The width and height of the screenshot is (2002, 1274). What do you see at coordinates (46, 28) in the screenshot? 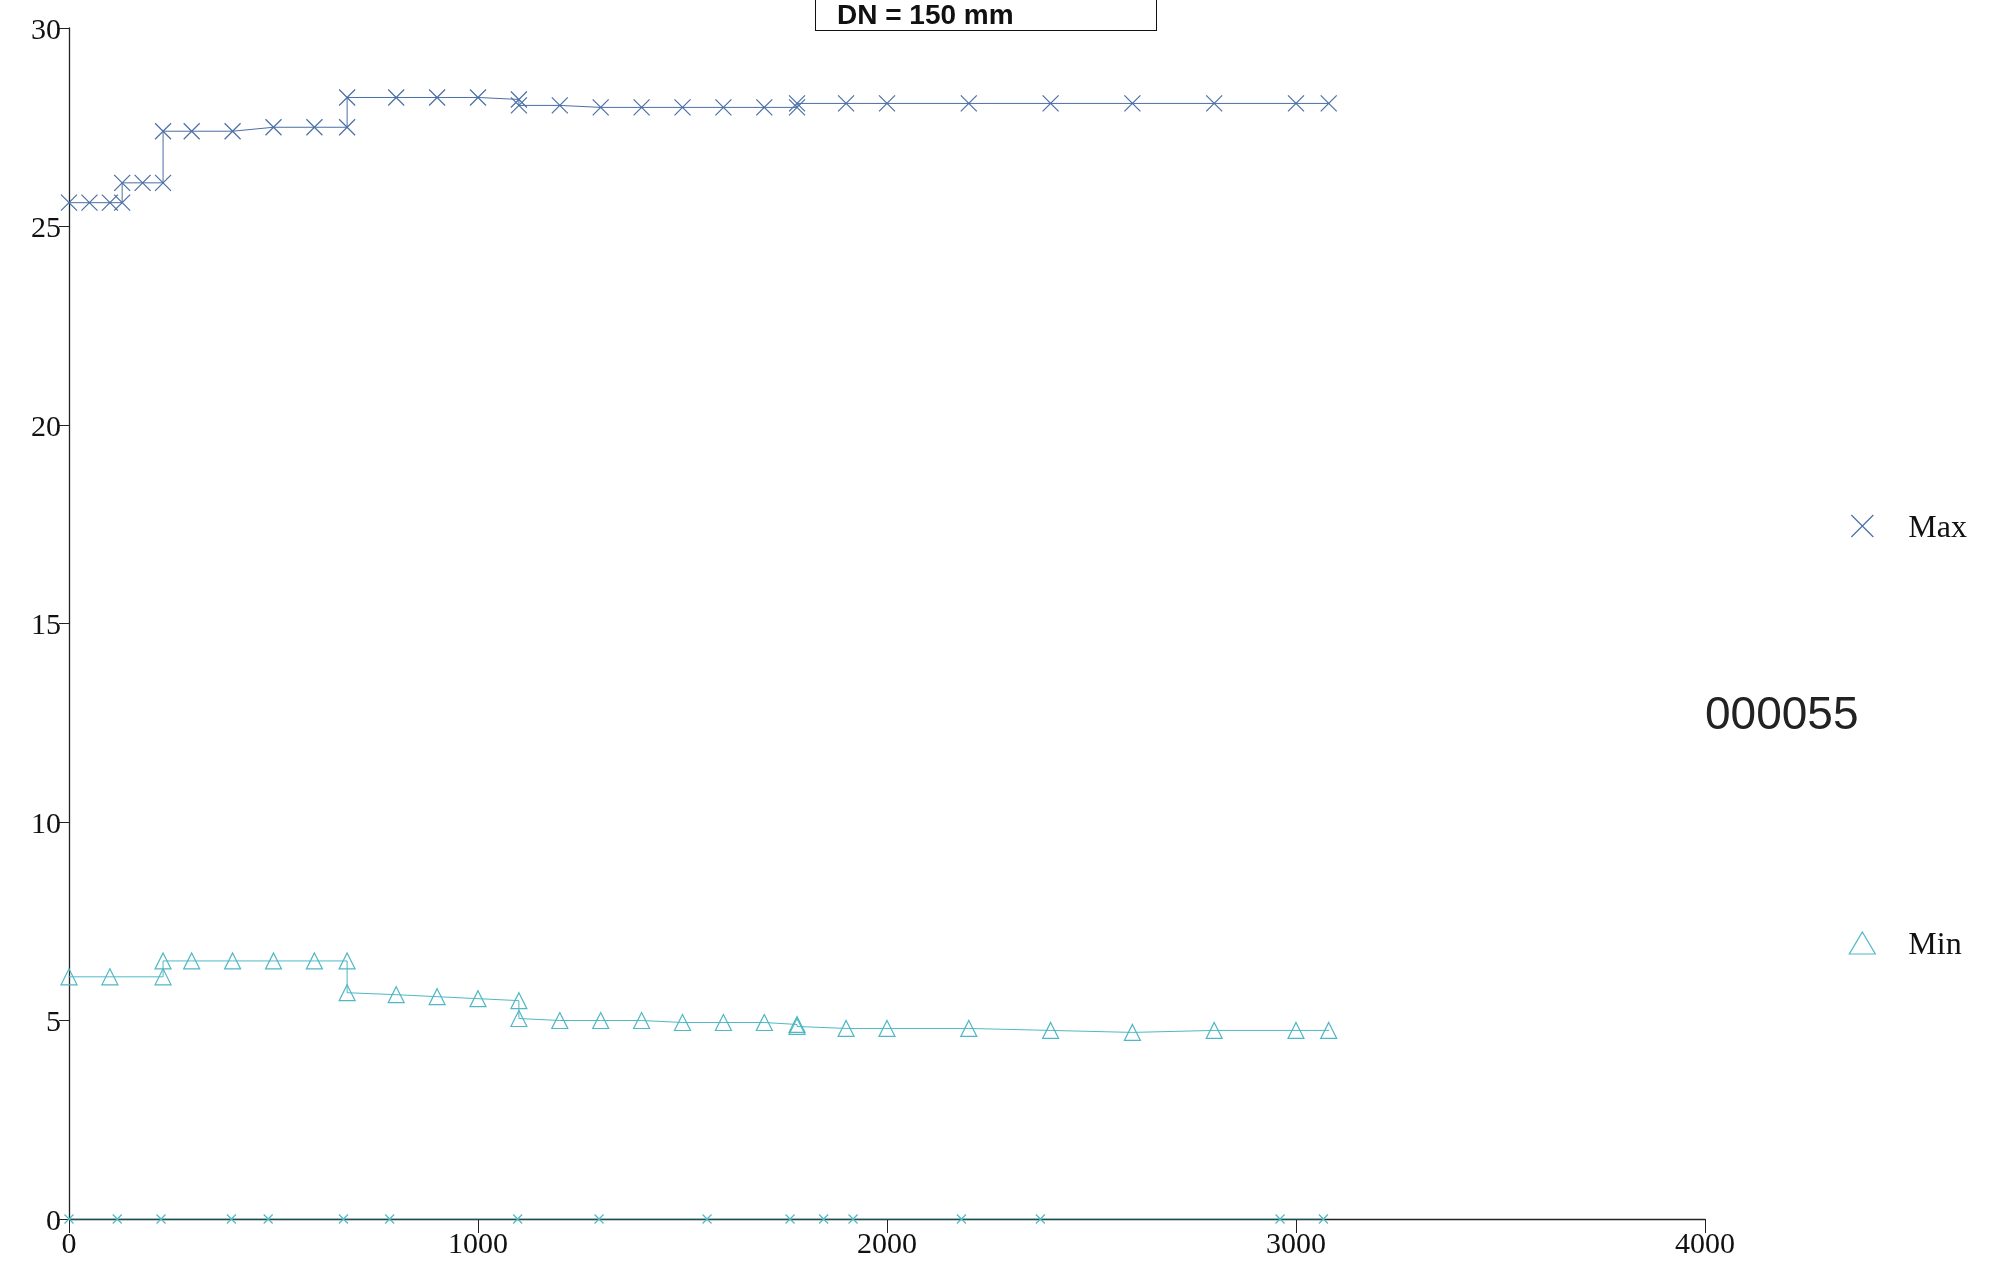
I see `y-tick-label: 30` at bounding box center [46, 28].